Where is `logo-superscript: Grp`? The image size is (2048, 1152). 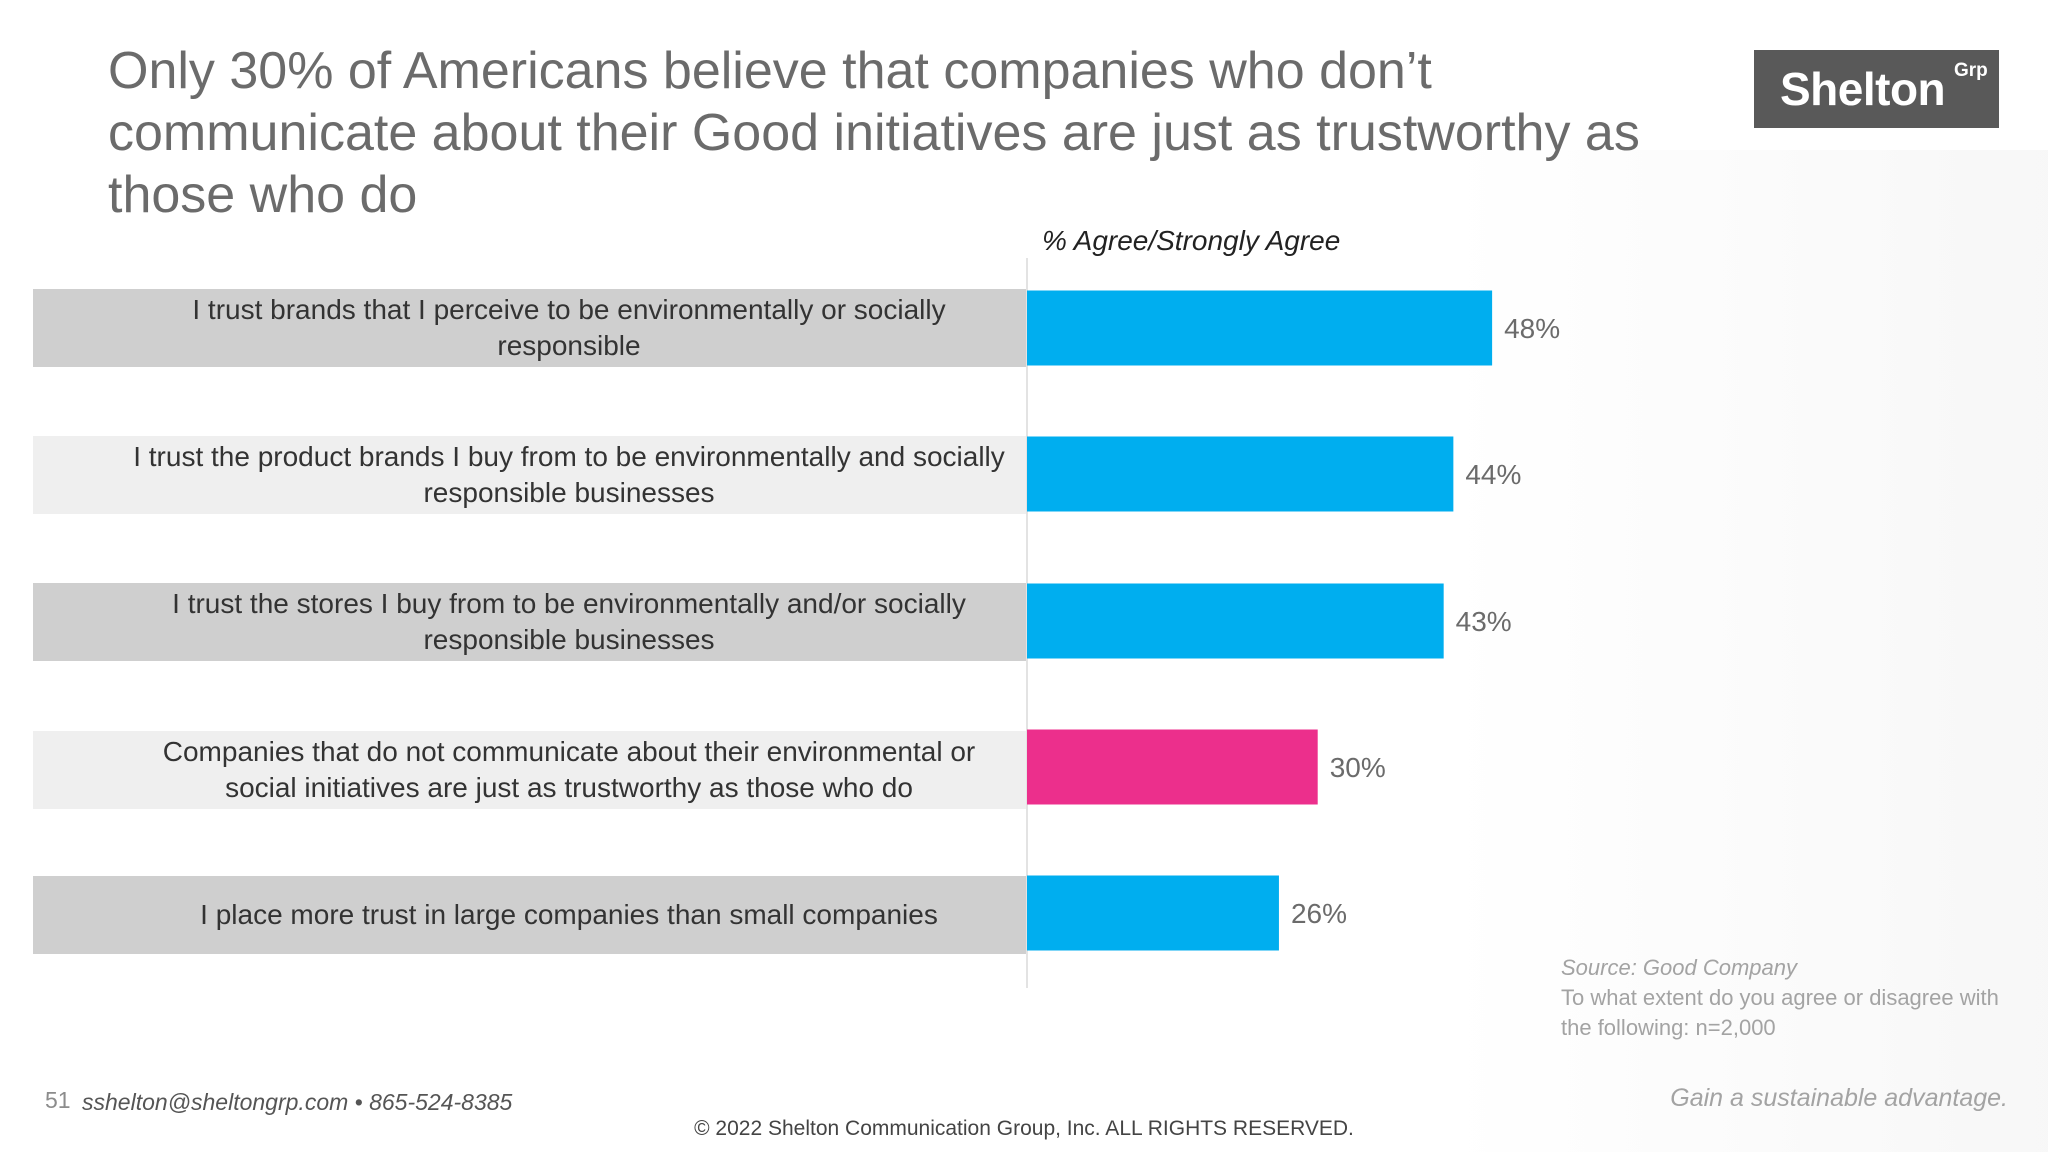
logo-superscript: Grp is located at coordinates (1971, 70).